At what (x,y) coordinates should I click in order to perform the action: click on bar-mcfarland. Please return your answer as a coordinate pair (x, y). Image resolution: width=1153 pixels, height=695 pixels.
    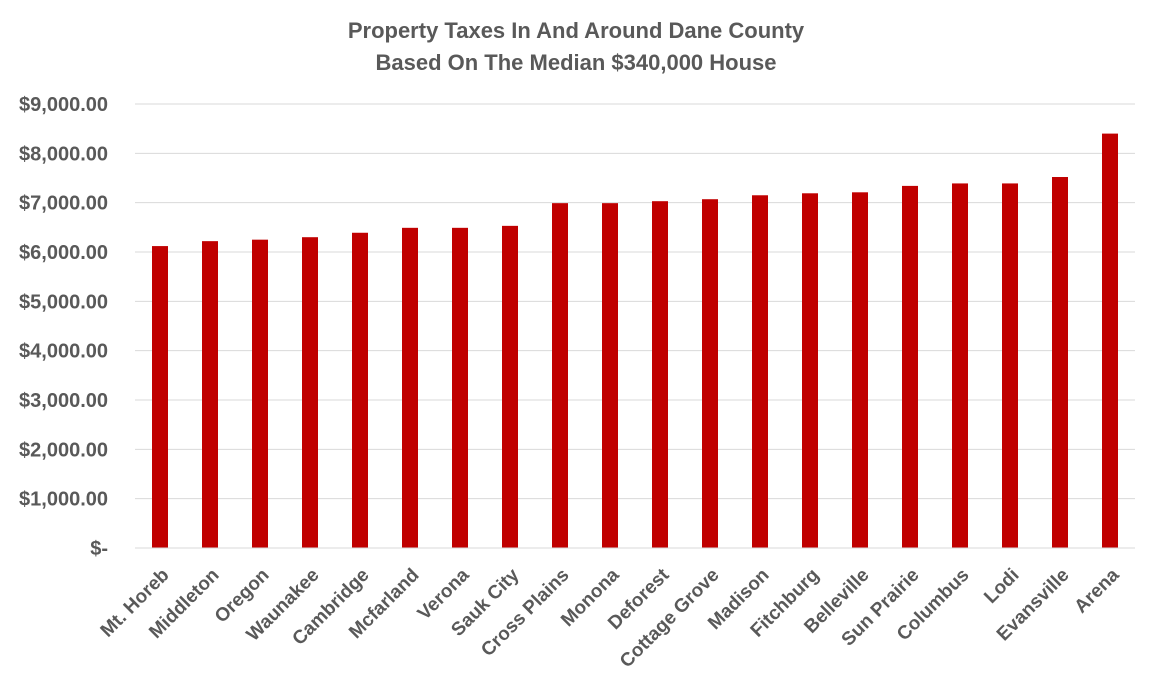
    Looking at the image, I should click on (410, 387).